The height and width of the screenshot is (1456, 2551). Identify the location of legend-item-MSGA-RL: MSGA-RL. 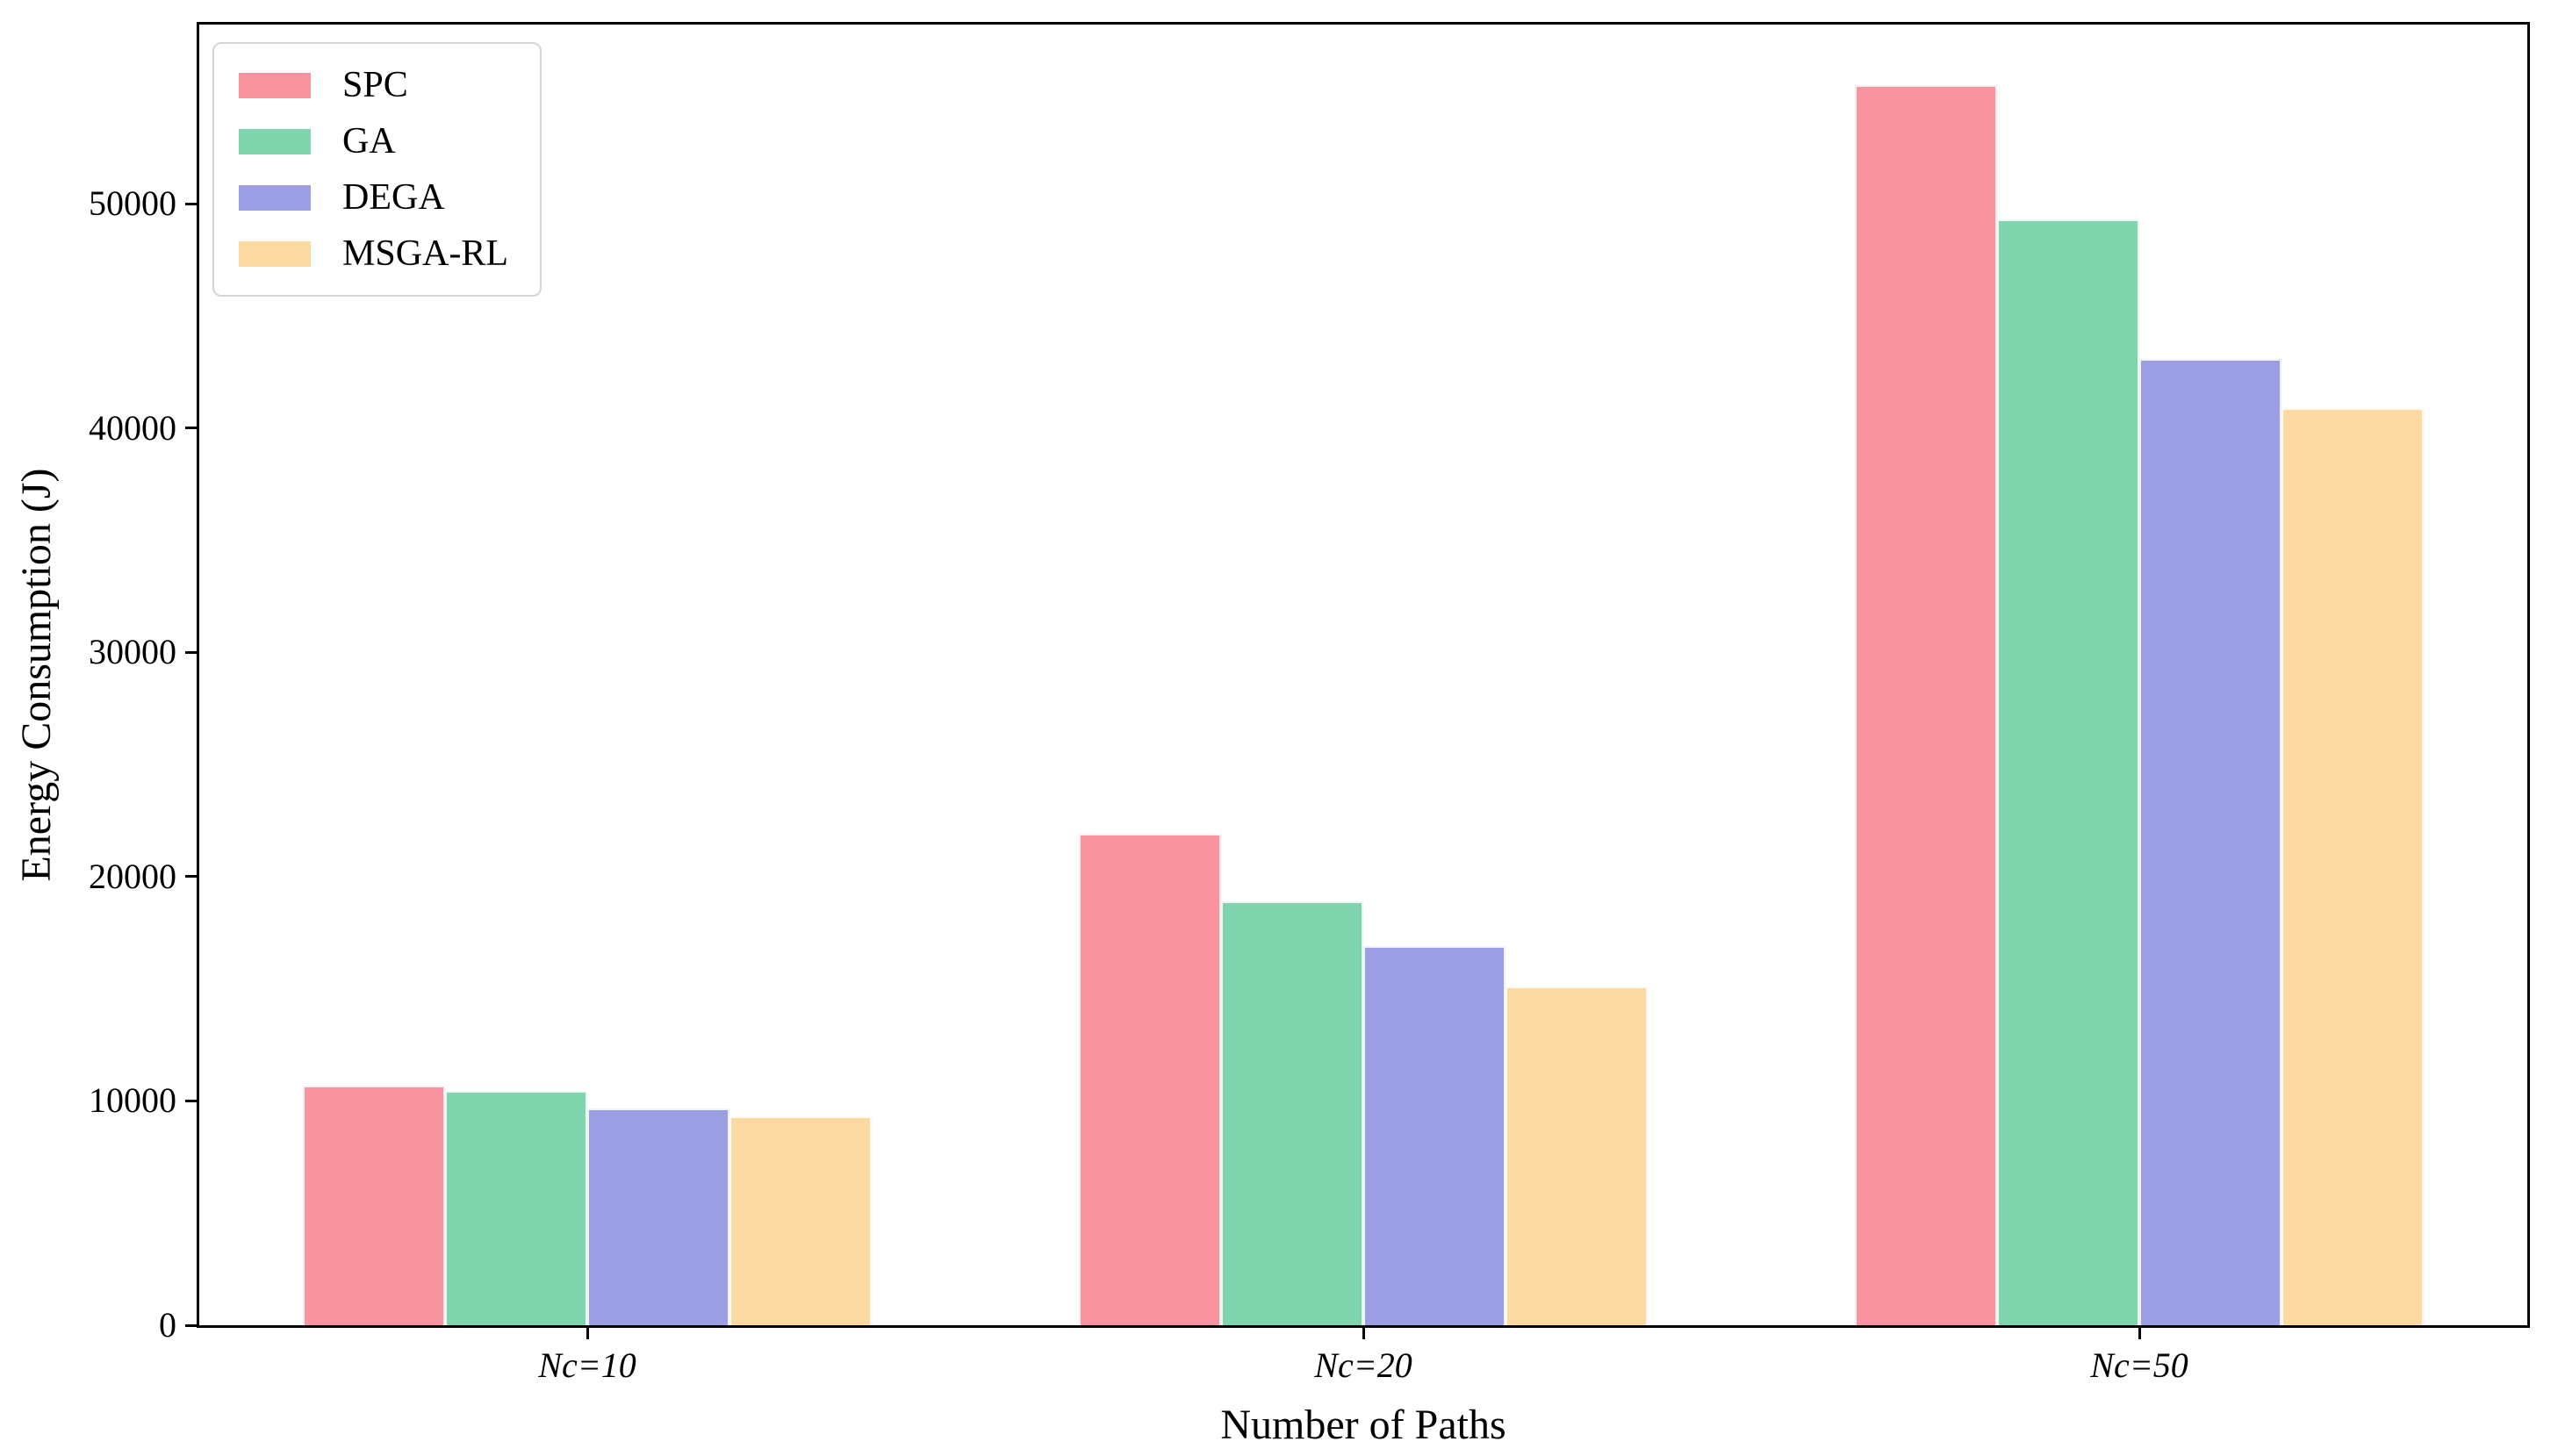
(373, 254).